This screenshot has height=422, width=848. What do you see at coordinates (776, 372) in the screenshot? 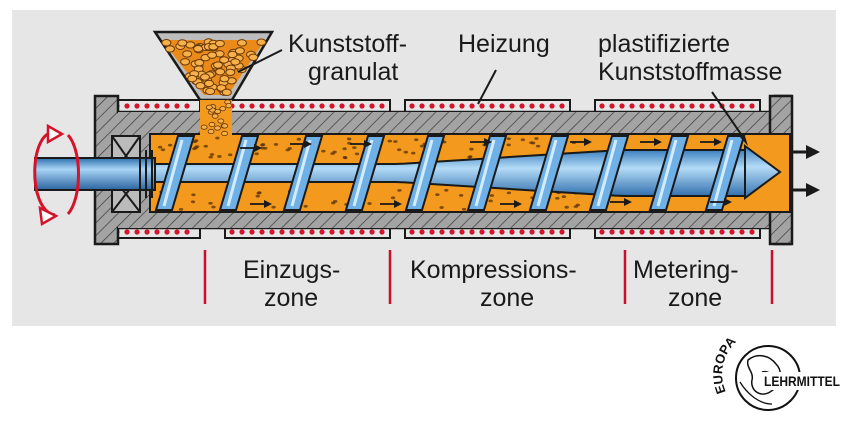
I see `europa-lehrmittel-logo: EUROPA LEHRMITTEL` at bounding box center [776, 372].